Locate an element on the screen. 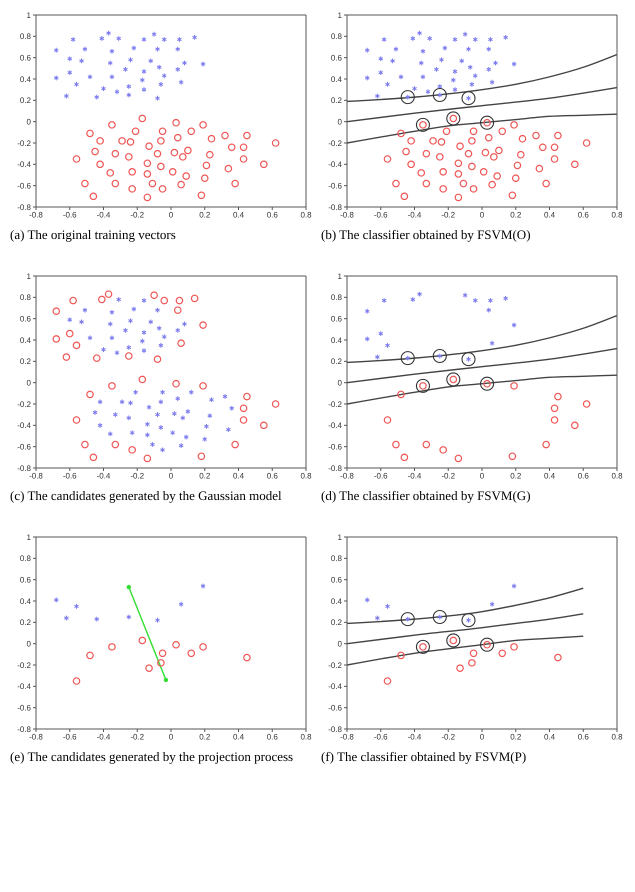 This screenshot has width=635, height=892. y-tick-label: -0.4 is located at coordinates (335, 425).